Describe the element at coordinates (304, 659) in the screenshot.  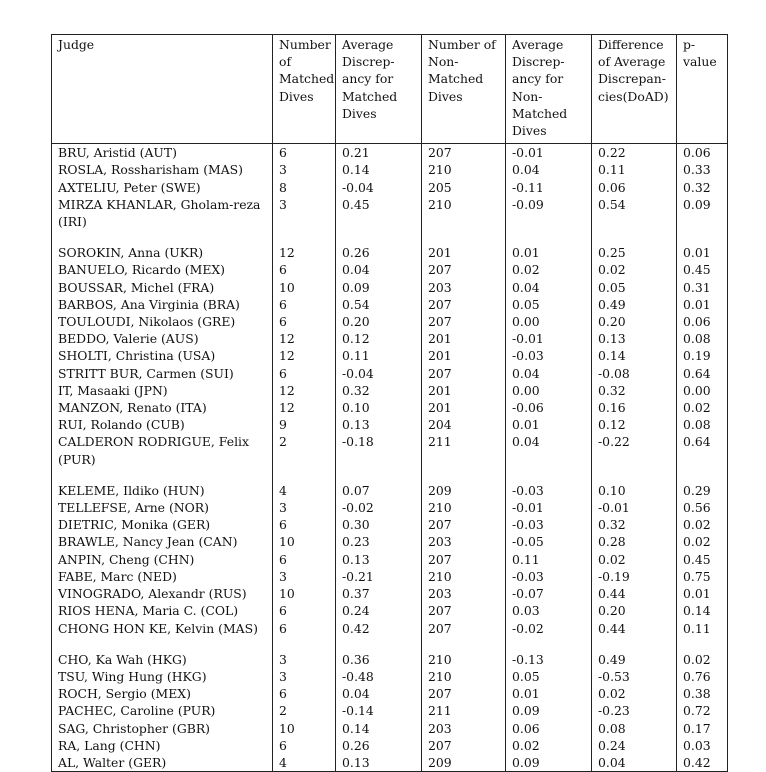
I see `matched-dives-cell: 3` at that location.